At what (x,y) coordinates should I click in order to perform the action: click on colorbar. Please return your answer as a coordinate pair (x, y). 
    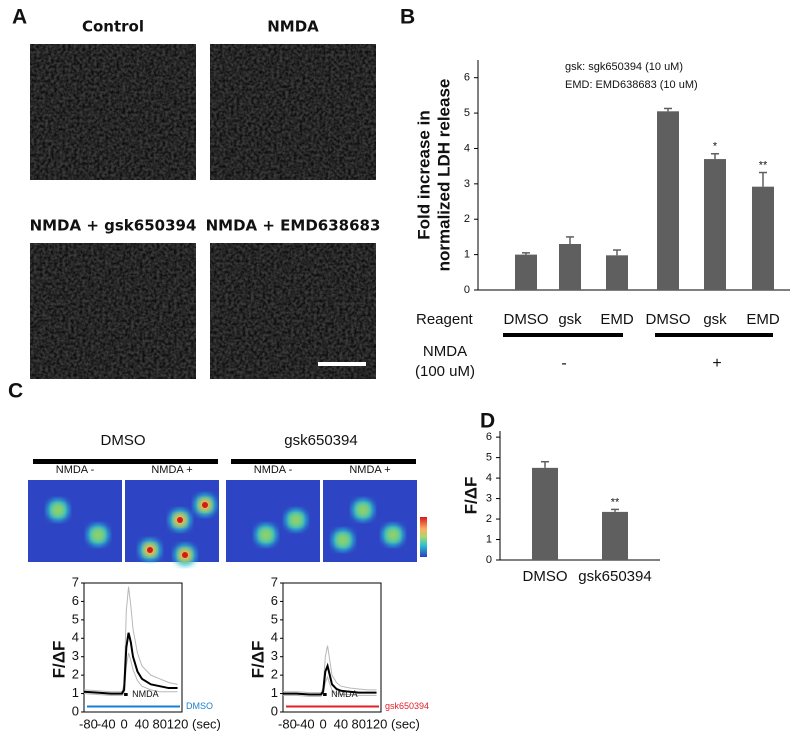
    Looking at the image, I should click on (423, 537).